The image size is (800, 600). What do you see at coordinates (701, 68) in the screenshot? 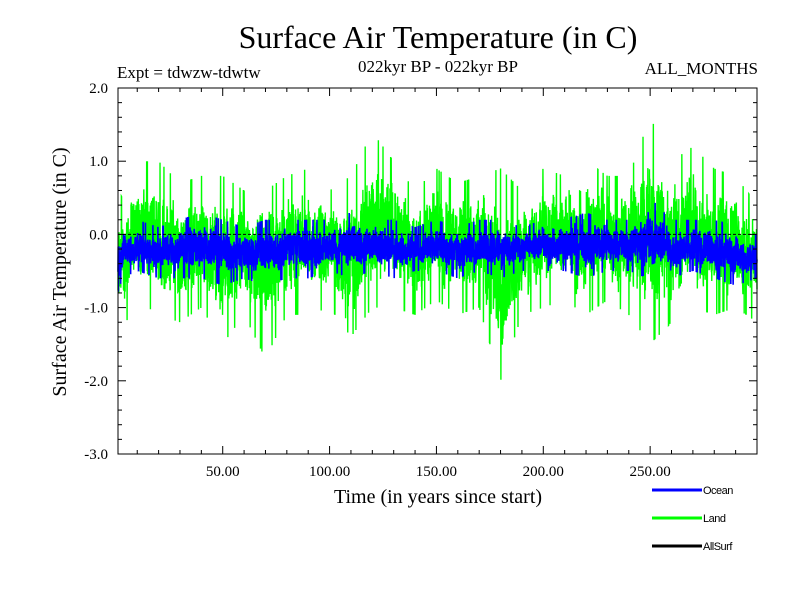
I see `season-label: ALL_MONTHS` at bounding box center [701, 68].